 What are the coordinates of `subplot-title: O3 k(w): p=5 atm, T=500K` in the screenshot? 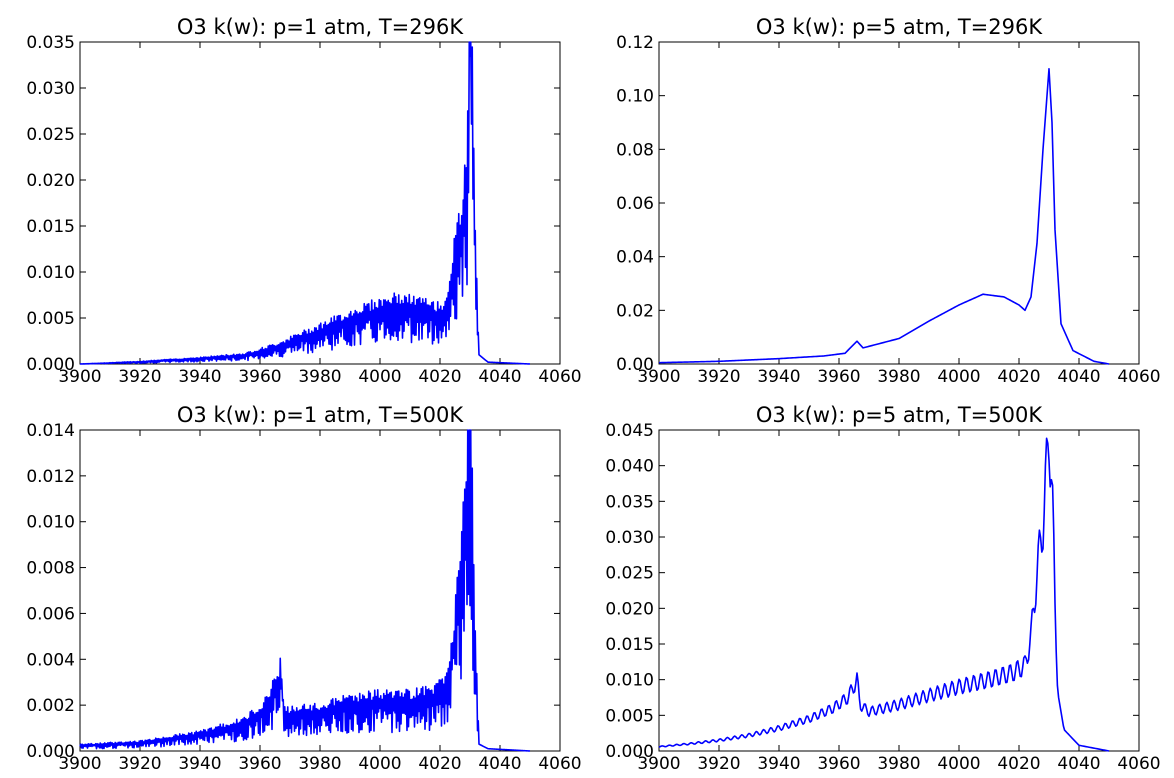 It's located at (899, 415).